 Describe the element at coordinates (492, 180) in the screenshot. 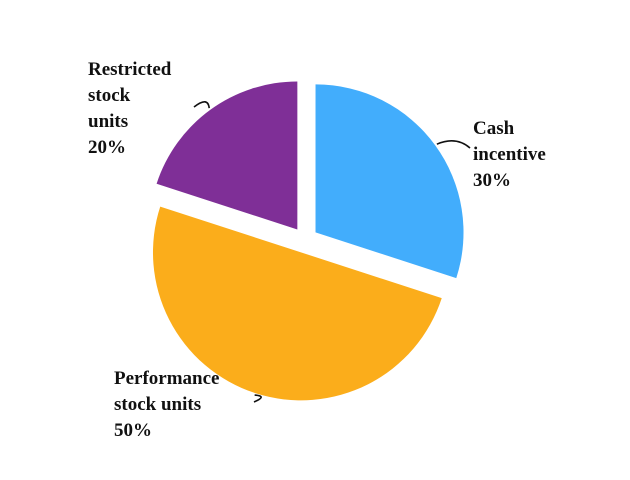

I see `slice-label-value: 30%` at that location.